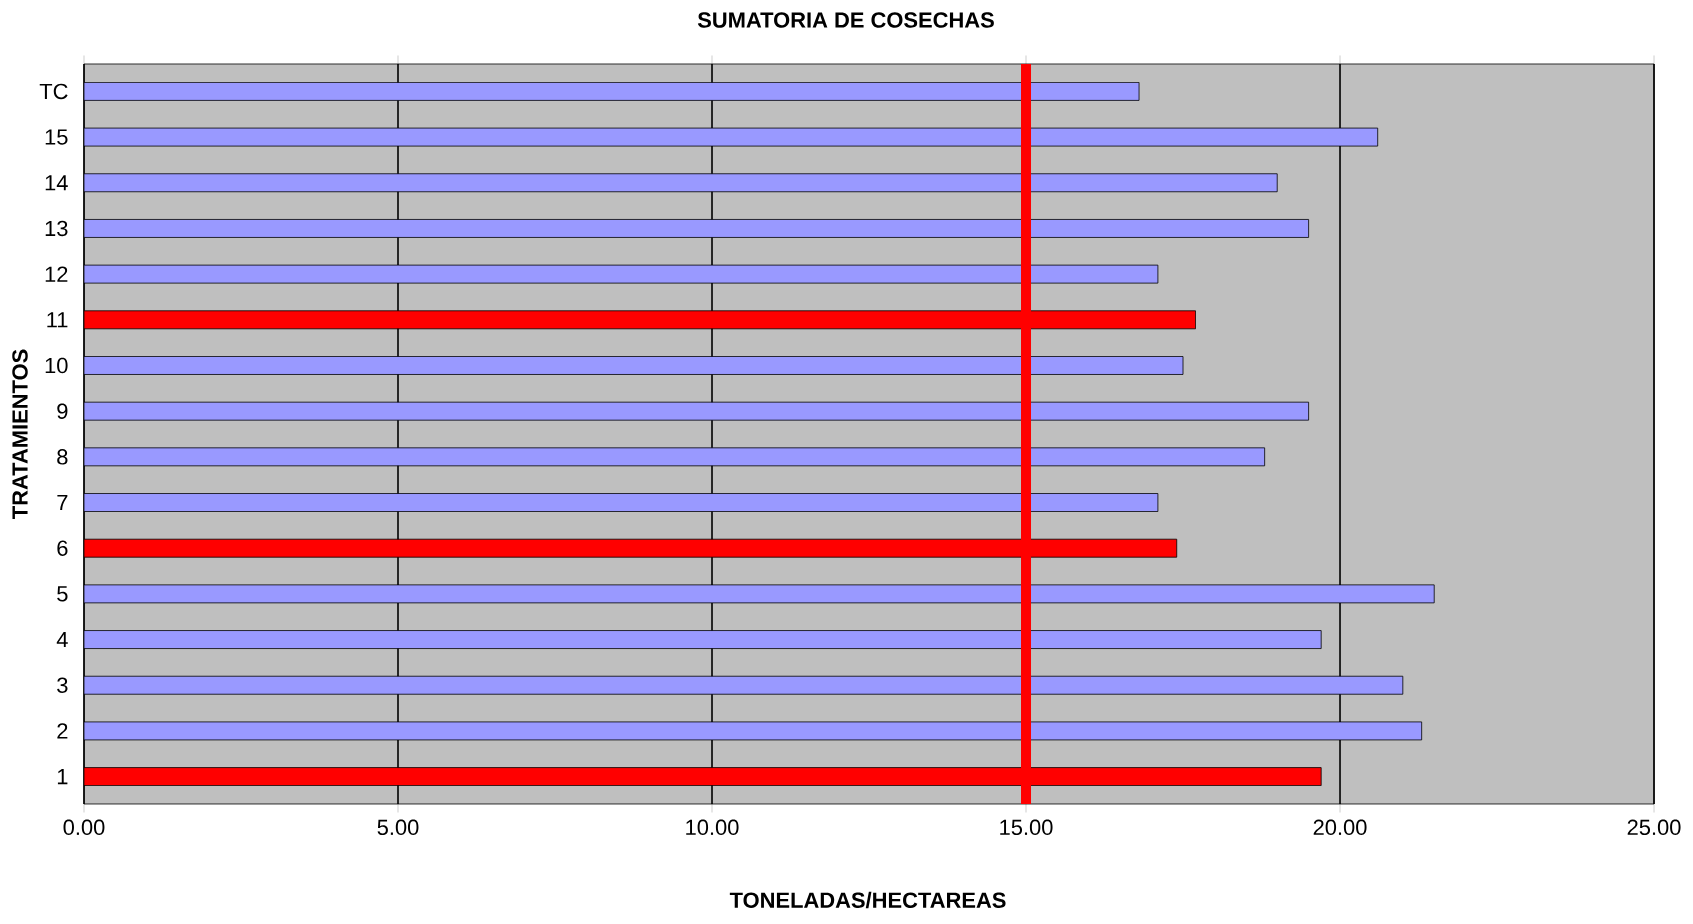 The height and width of the screenshot is (924, 1693). What do you see at coordinates (56, 274) in the screenshot?
I see `y-tick-label: 12` at bounding box center [56, 274].